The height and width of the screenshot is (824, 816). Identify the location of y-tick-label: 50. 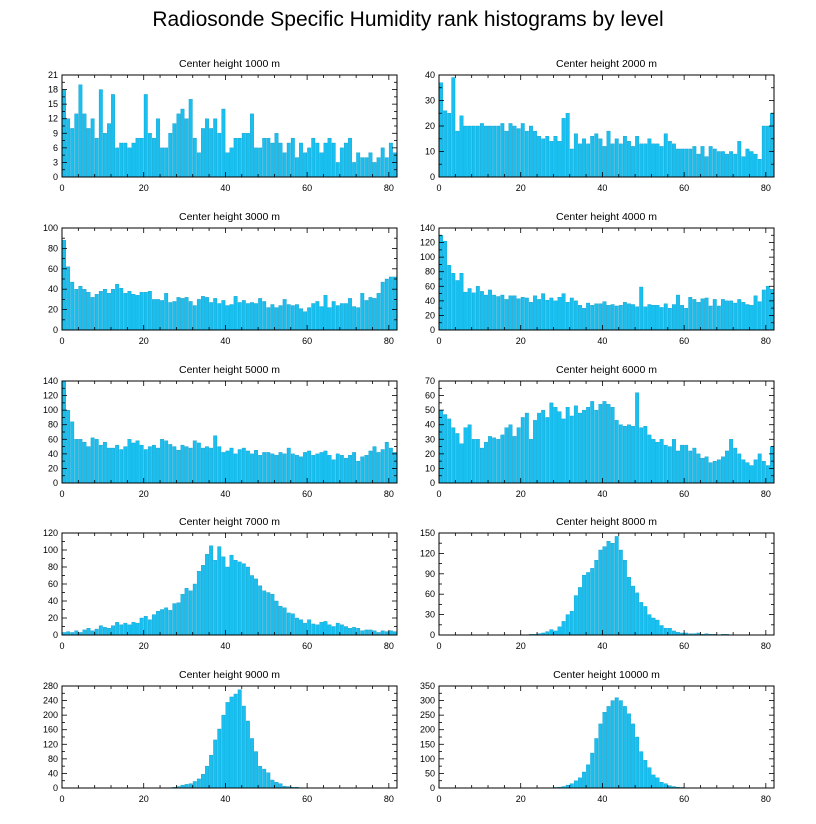
(430, 410).